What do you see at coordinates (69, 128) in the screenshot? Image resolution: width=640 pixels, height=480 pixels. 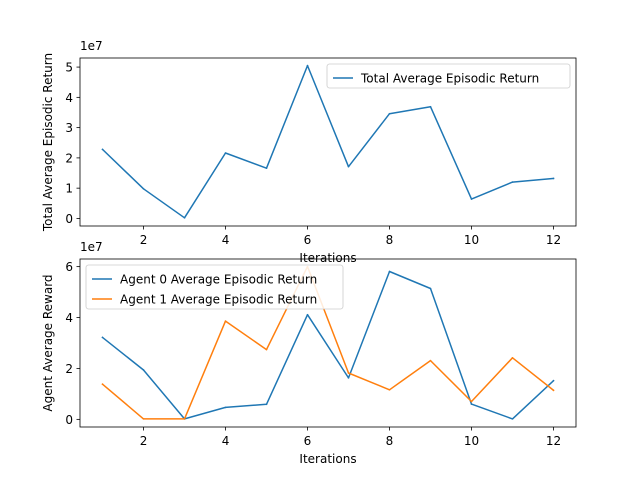 I see `top-y-tick-label: 3` at bounding box center [69, 128].